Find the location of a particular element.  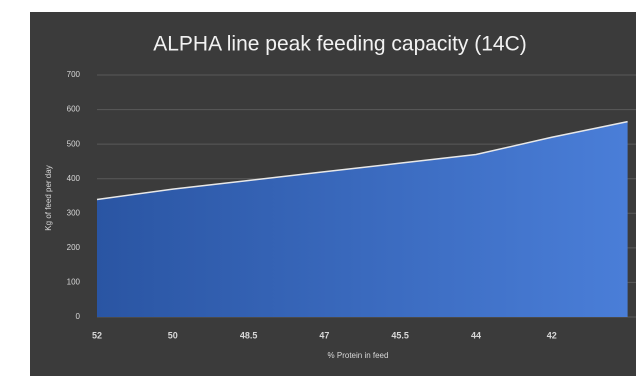

y-tick-label: 300 is located at coordinates (74, 212).